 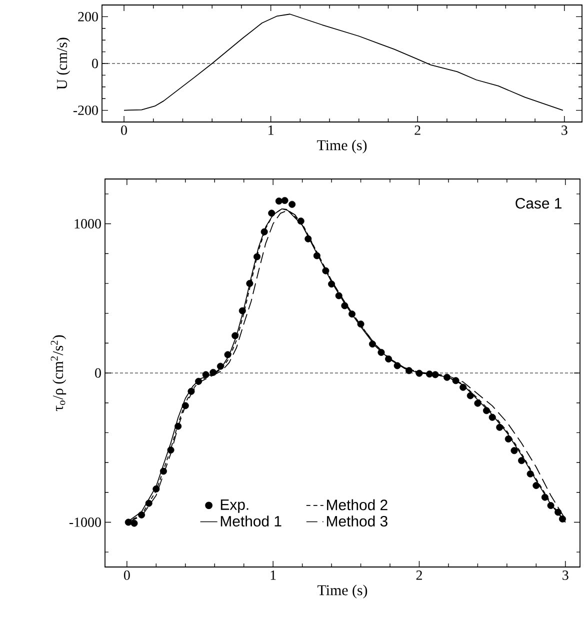 I want to click on legend-label: Method 1, so click(x=251, y=521).